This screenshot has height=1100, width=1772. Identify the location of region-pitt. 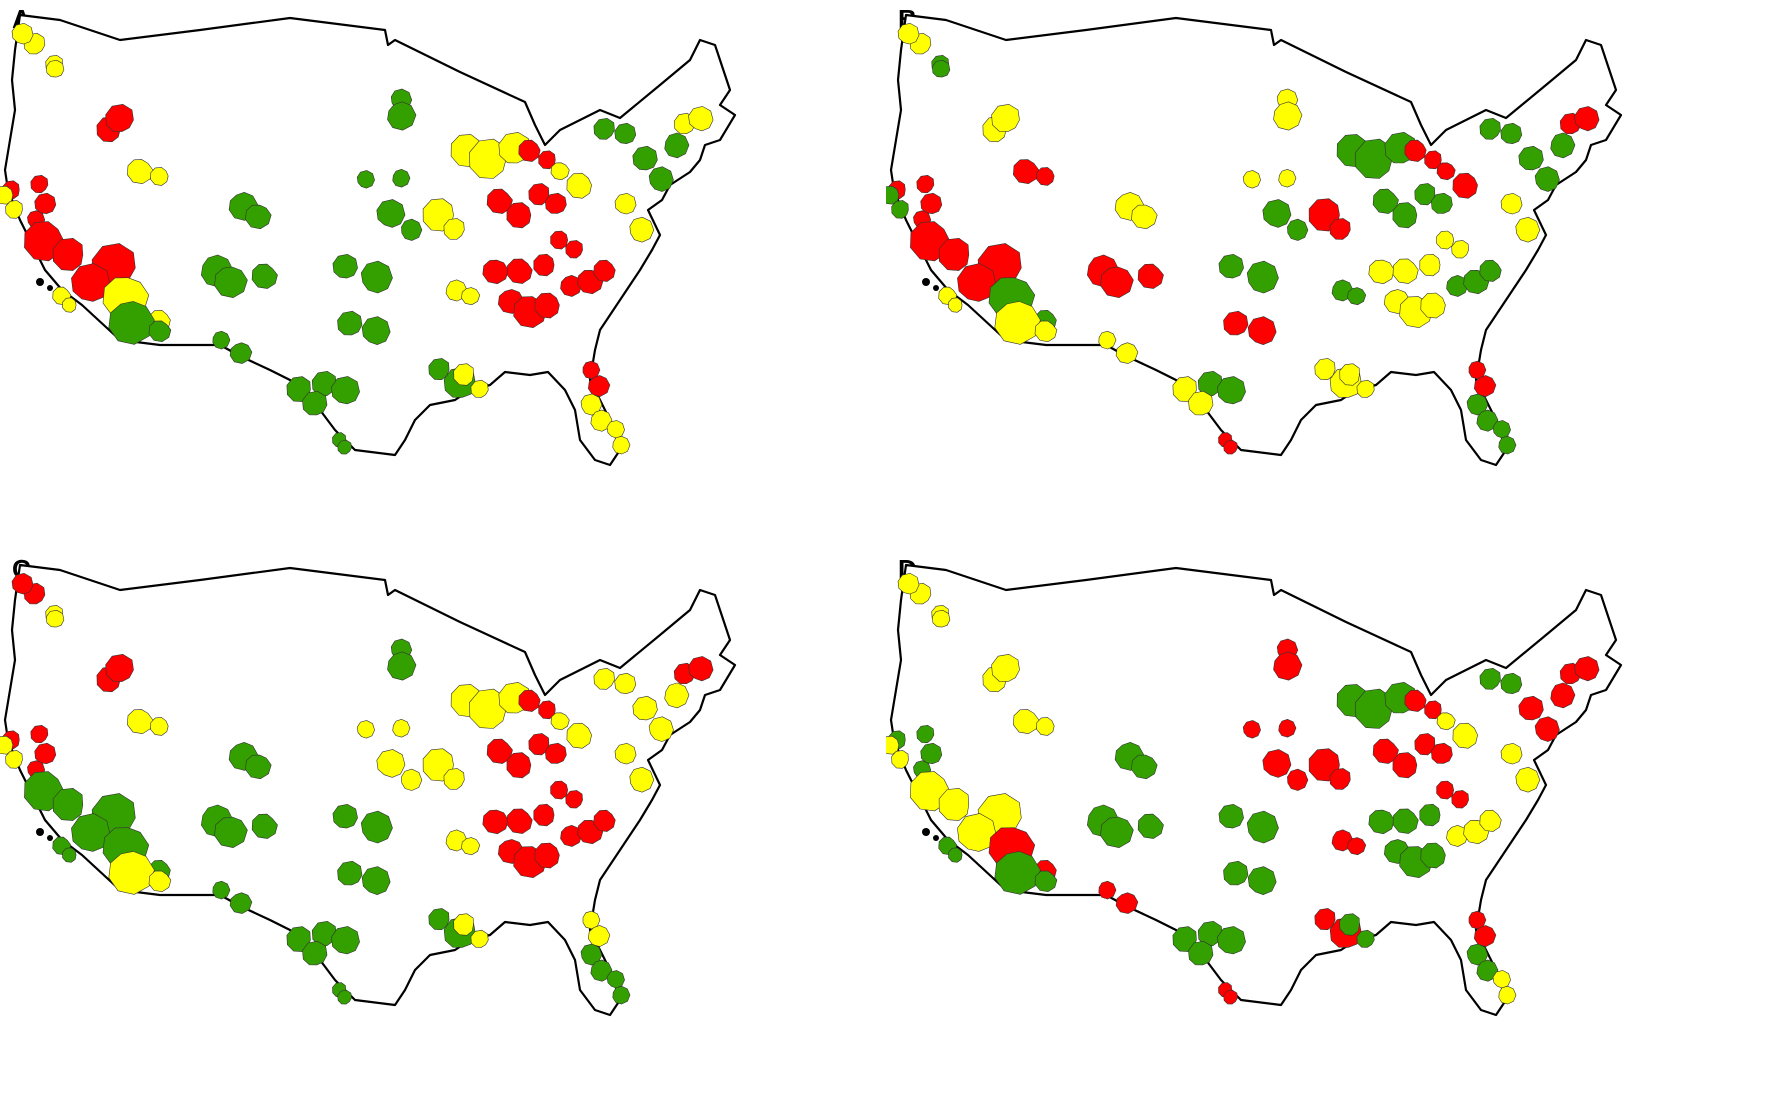
(1465, 735).